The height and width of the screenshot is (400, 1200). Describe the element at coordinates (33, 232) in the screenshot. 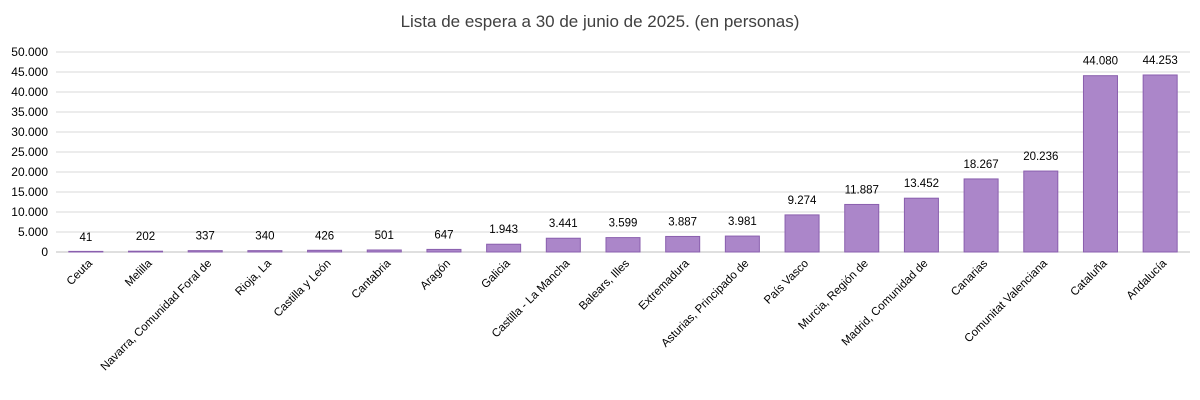

I see `y-tick-label: 5.000` at that location.